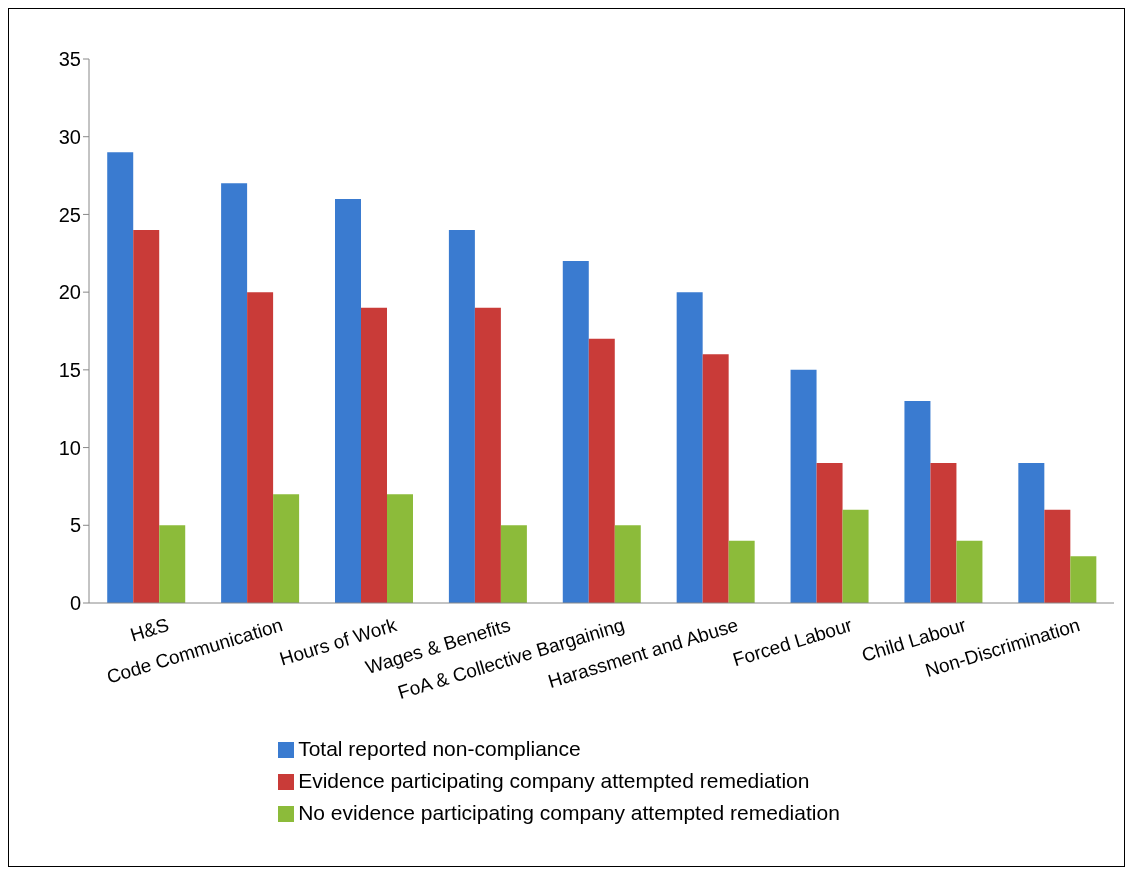  Describe the element at coordinates (69, 136) in the screenshot. I see `y-tick-label: 30` at that location.